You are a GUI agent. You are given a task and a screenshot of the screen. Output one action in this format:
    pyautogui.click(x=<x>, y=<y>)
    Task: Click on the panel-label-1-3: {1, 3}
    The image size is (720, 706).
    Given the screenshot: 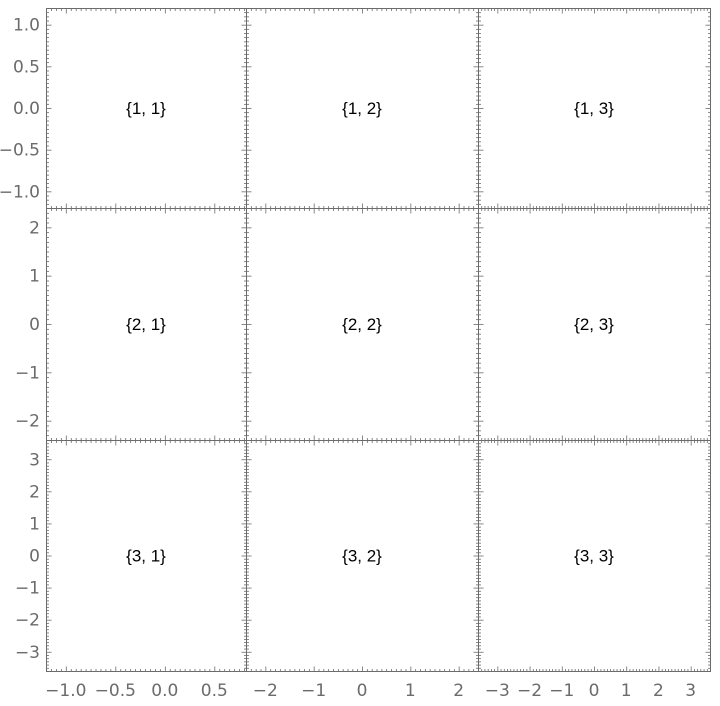 What is the action you would take?
    pyautogui.click(x=594, y=108)
    